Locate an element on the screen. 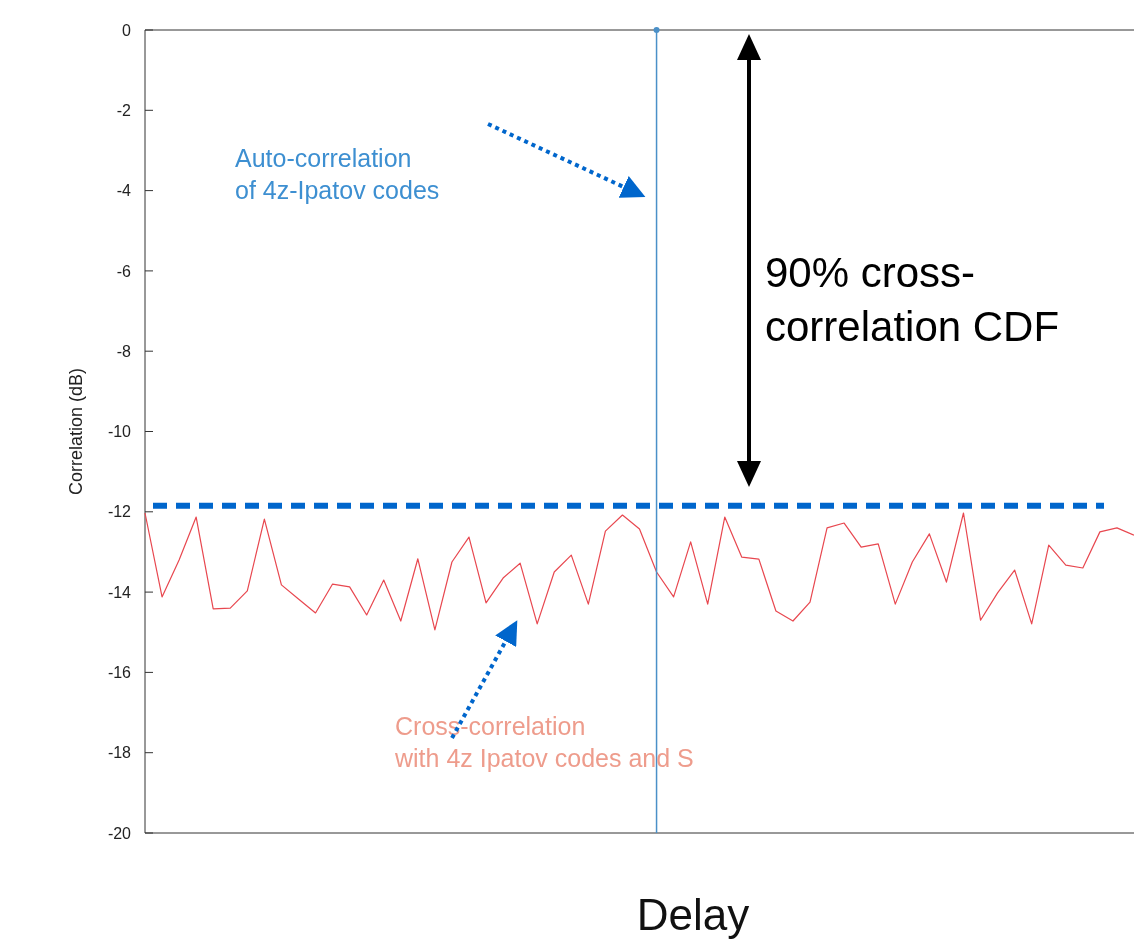 The width and height of the screenshot is (1134, 939). y-tick-label: -18 is located at coordinates (119, 753).